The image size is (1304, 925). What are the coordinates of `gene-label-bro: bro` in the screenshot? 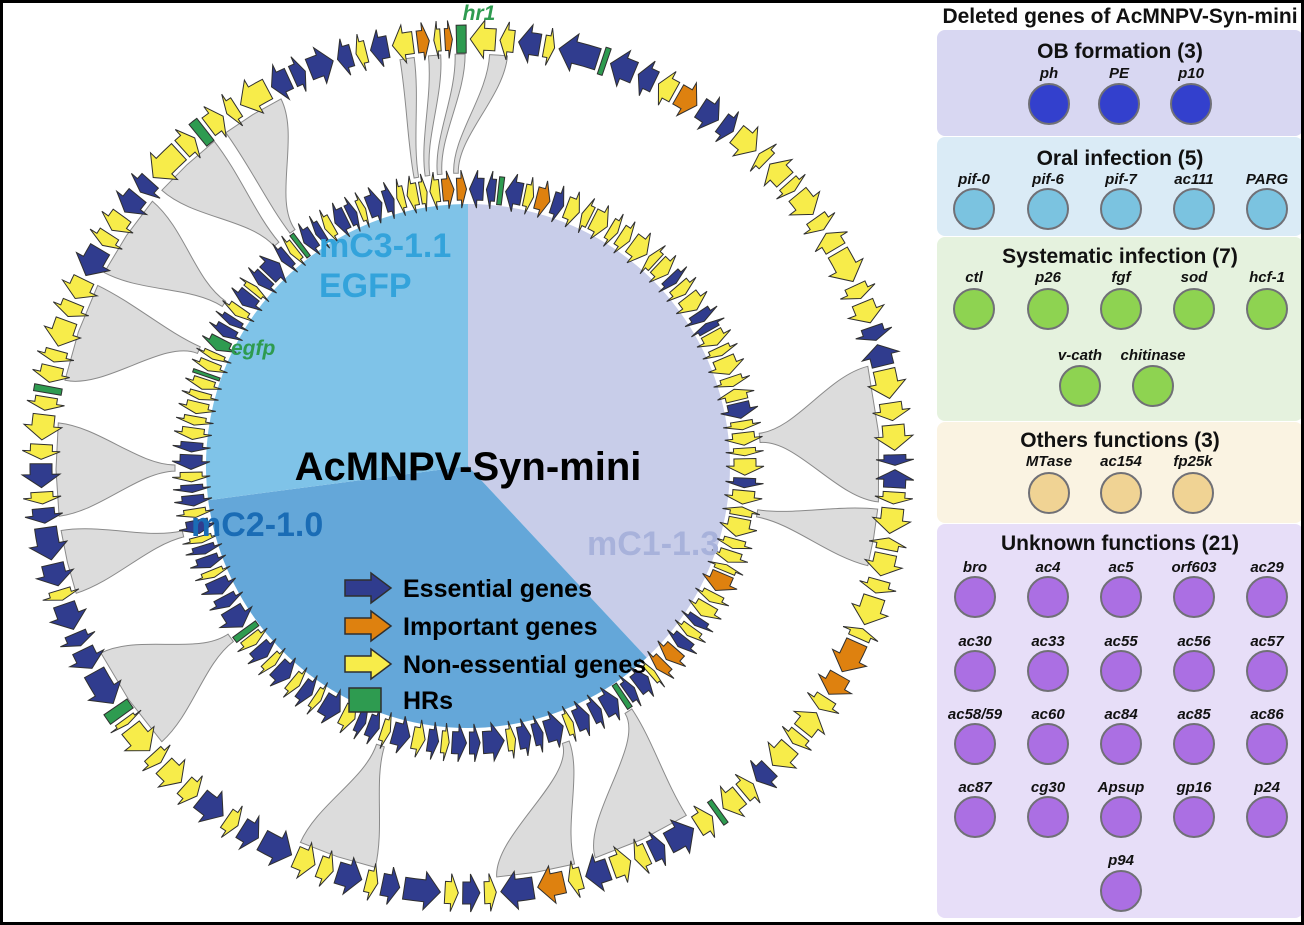 It's located at (975, 567).